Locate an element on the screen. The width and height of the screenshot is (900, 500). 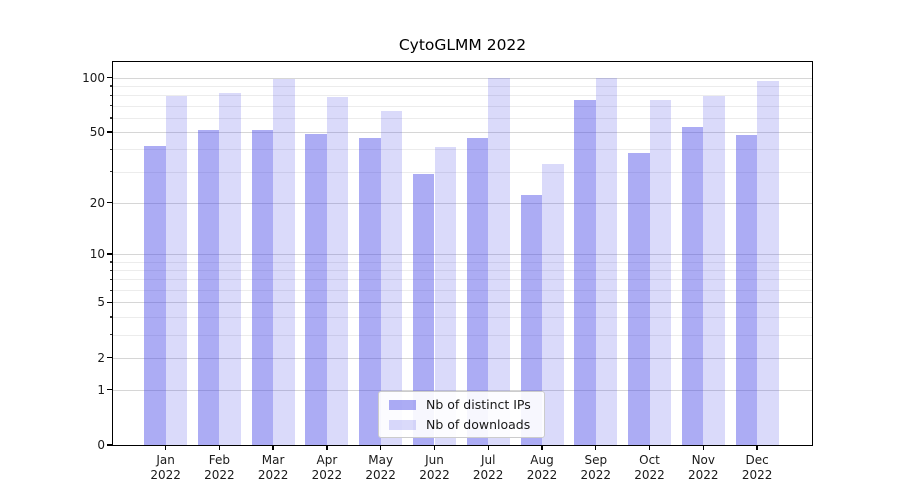
x-tick-label-aug: Aug 2022 is located at coordinates (542, 467).